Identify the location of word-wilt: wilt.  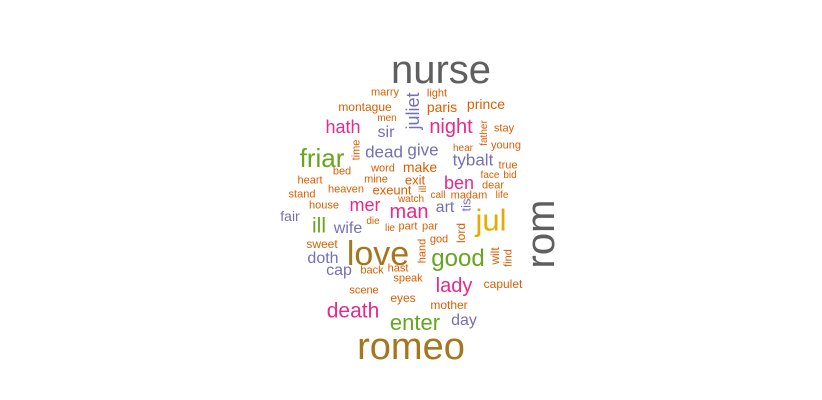
(495, 256).